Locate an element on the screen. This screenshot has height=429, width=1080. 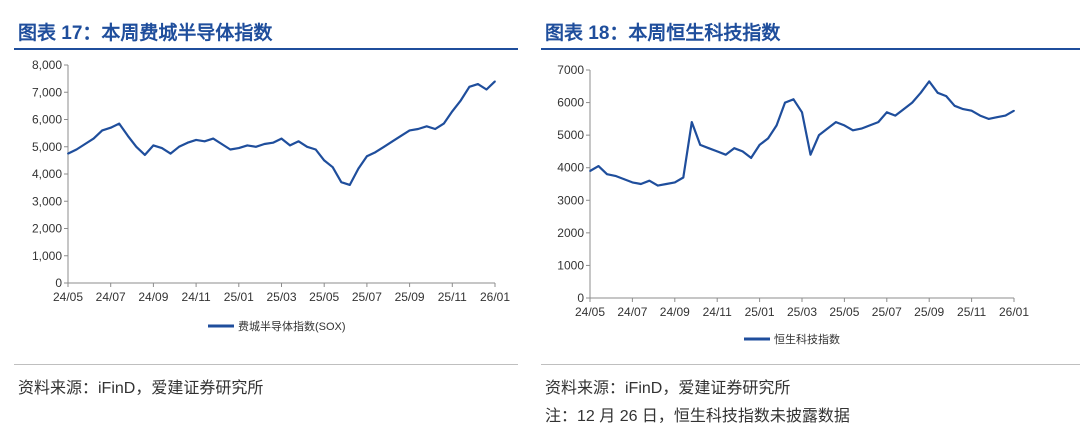
hstech-legend-label: 恒生科技指数 is located at coordinates (807, 339).